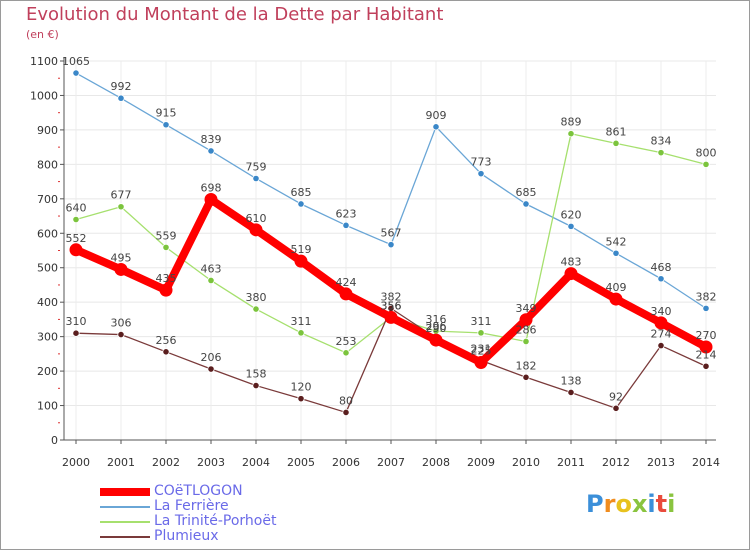 Image resolution: width=750 pixels, height=550 pixels. What do you see at coordinates (436, 328) in the screenshot?
I see `data-label: 290` at bounding box center [436, 328].